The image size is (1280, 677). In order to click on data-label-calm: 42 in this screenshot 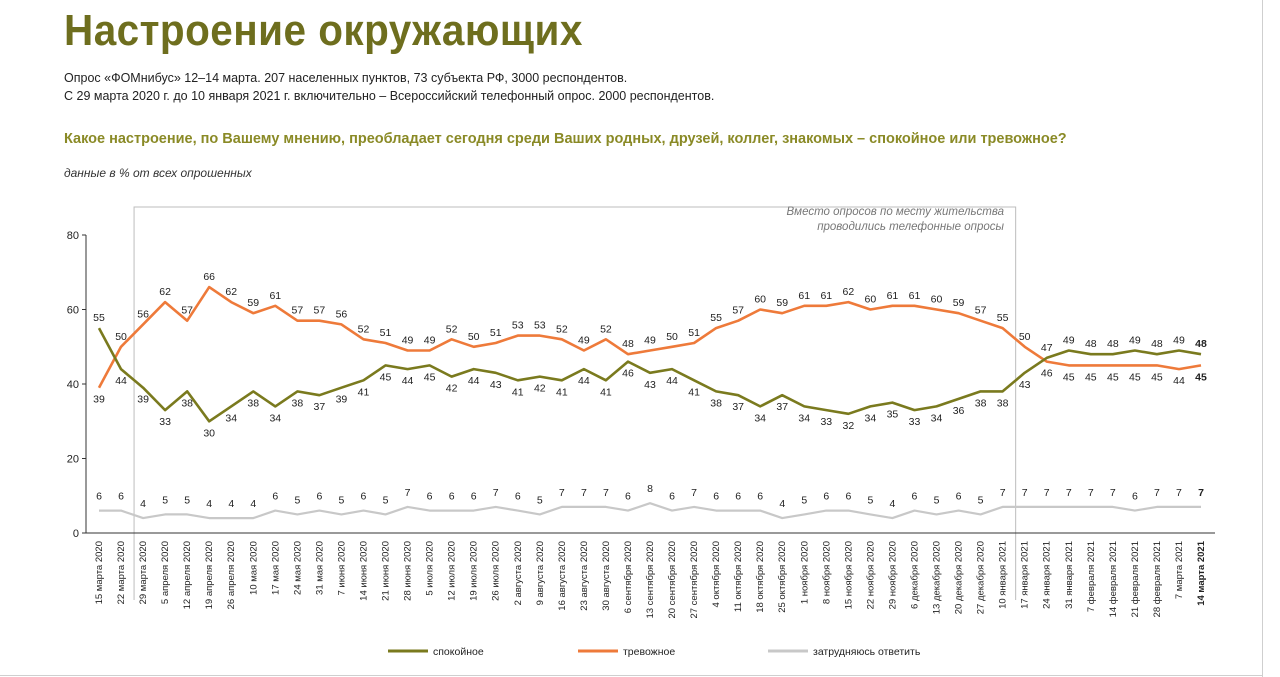, I will do `click(540, 389)`.